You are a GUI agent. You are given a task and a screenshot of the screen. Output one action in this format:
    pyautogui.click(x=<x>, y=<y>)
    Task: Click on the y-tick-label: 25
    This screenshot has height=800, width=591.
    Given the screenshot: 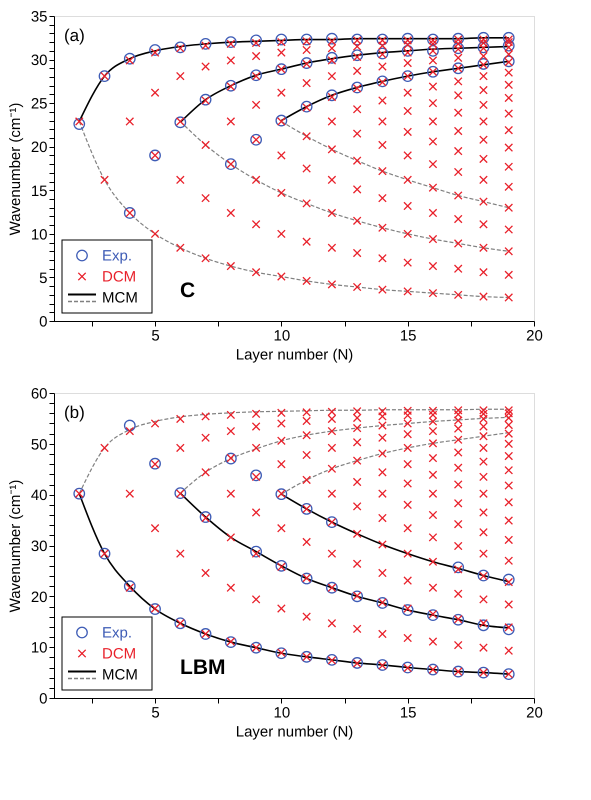 What is the action you would take?
    pyautogui.click(x=39, y=104)
    